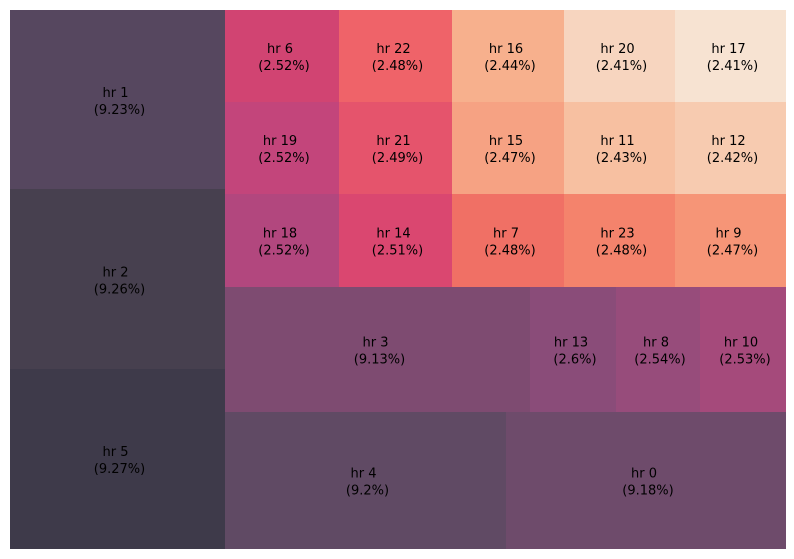 This screenshot has height=559, width=794. Describe the element at coordinates (617, 234) in the screenshot. I see `tile-label-hr-23: hr 23` at that location.